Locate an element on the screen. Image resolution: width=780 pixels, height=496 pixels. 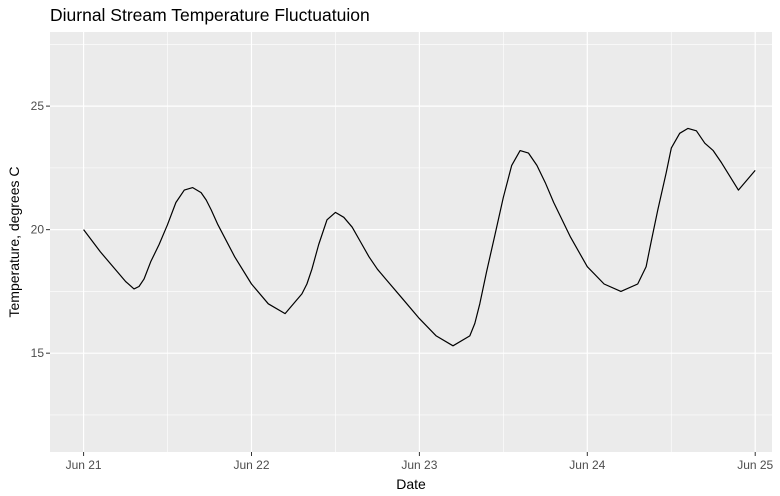
y-tick-label: 15 is located at coordinates (38, 353).